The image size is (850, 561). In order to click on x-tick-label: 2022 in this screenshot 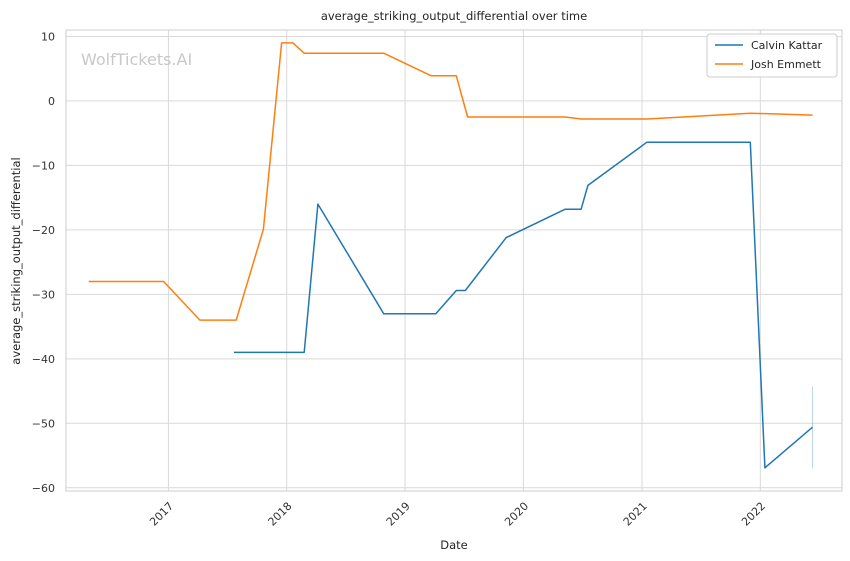, I will do `click(753, 514)`.